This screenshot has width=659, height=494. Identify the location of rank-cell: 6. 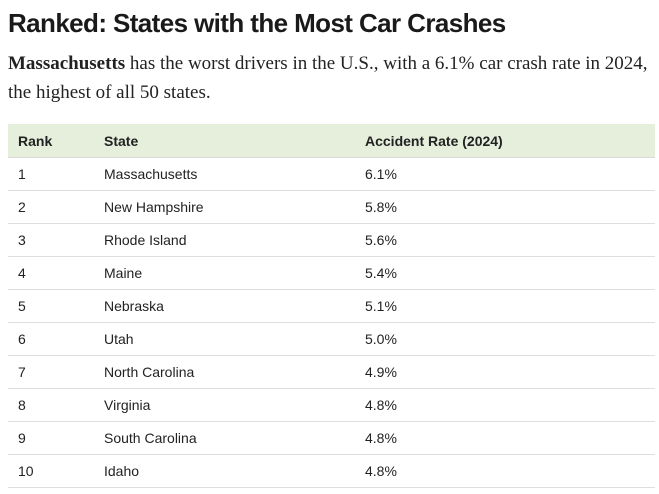
(51, 339).